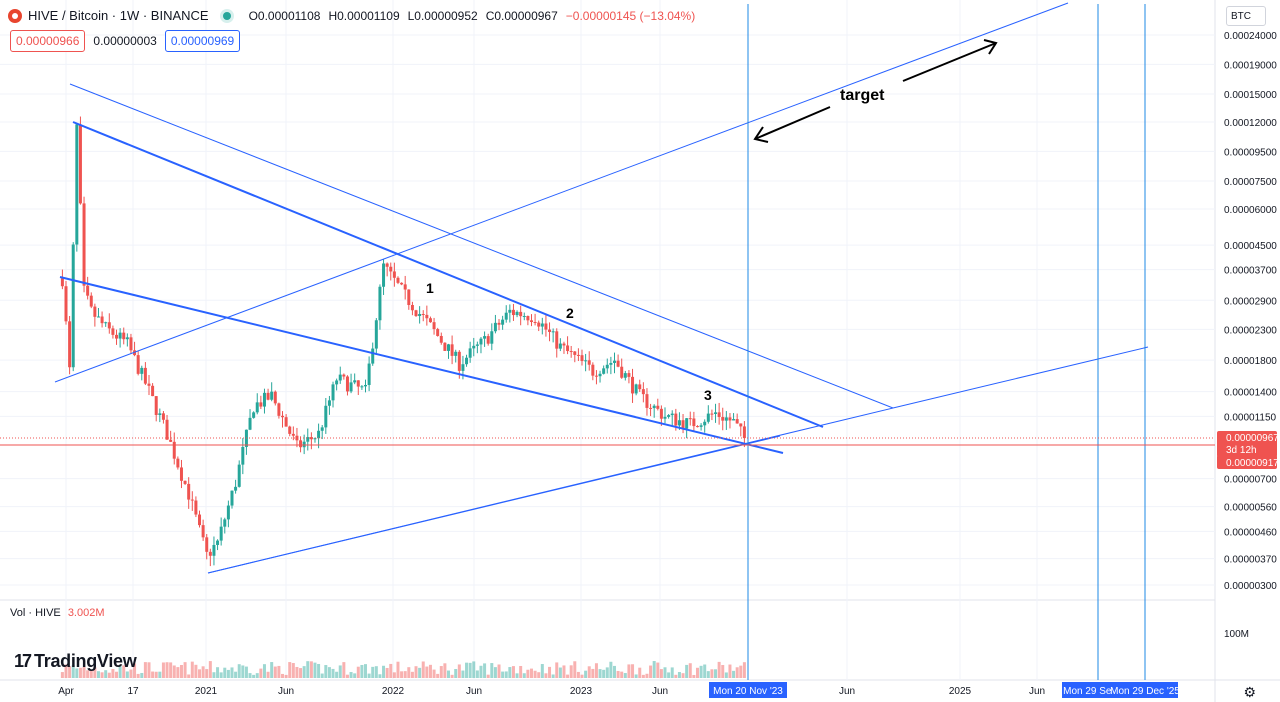  Describe the element at coordinates (284, 15) in the screenshot. I see `ohlc-open: O0.00001108` at that location.